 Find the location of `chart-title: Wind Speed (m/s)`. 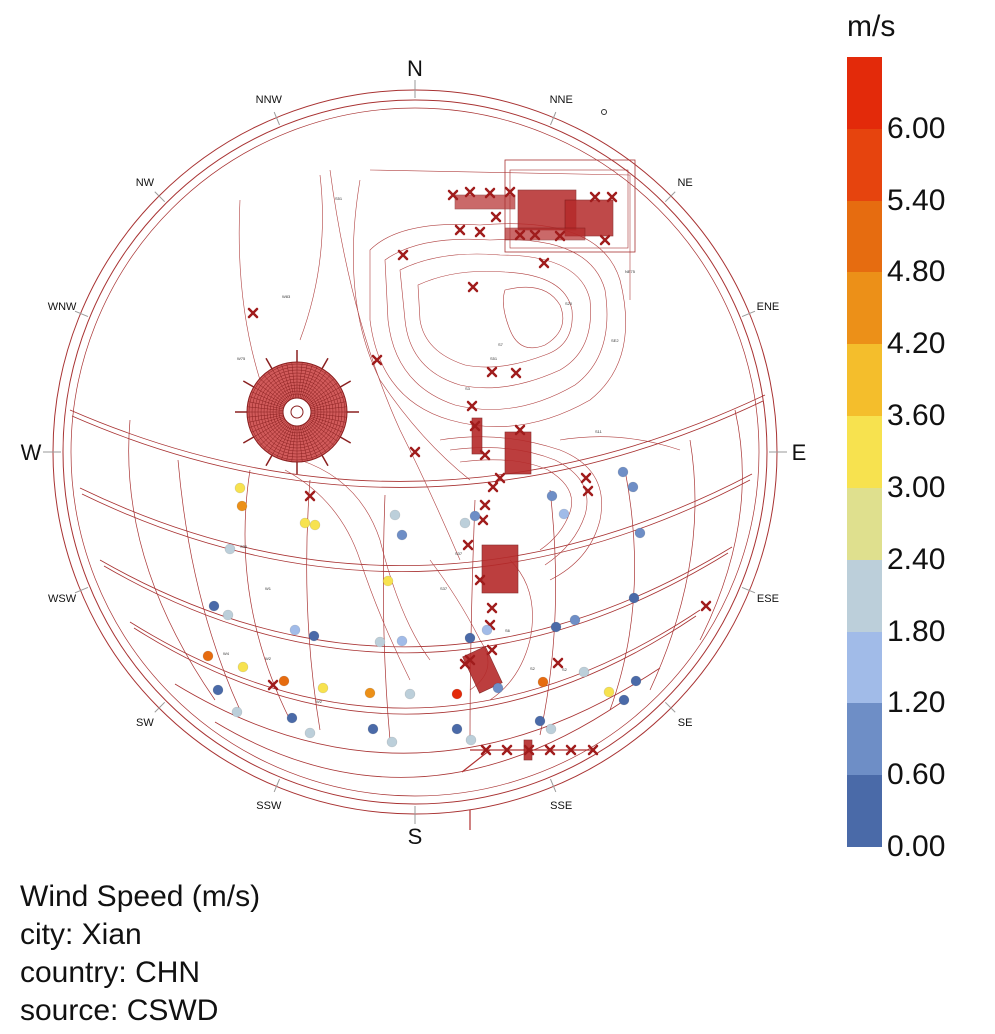

chart-title: Wind Speed (m/s) is located at coordinates (140, 896).